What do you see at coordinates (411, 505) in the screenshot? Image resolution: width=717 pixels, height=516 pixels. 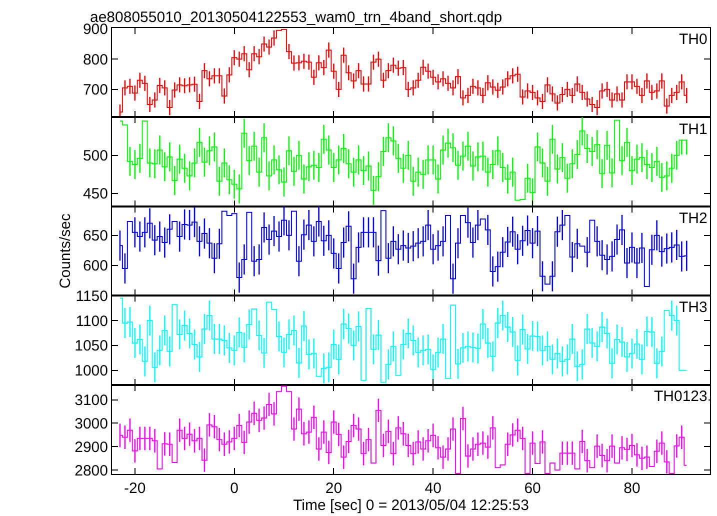 I see `x-axis-title: Time [sec] 0 = 2013/05/04 12:25:53` at bounding box center [411, 505].